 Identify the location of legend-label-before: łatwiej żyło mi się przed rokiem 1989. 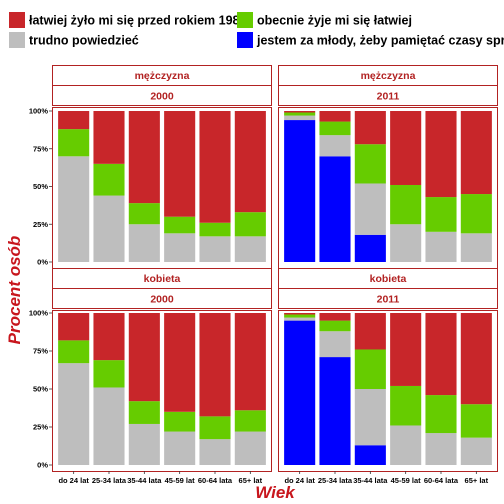
(138, 21).